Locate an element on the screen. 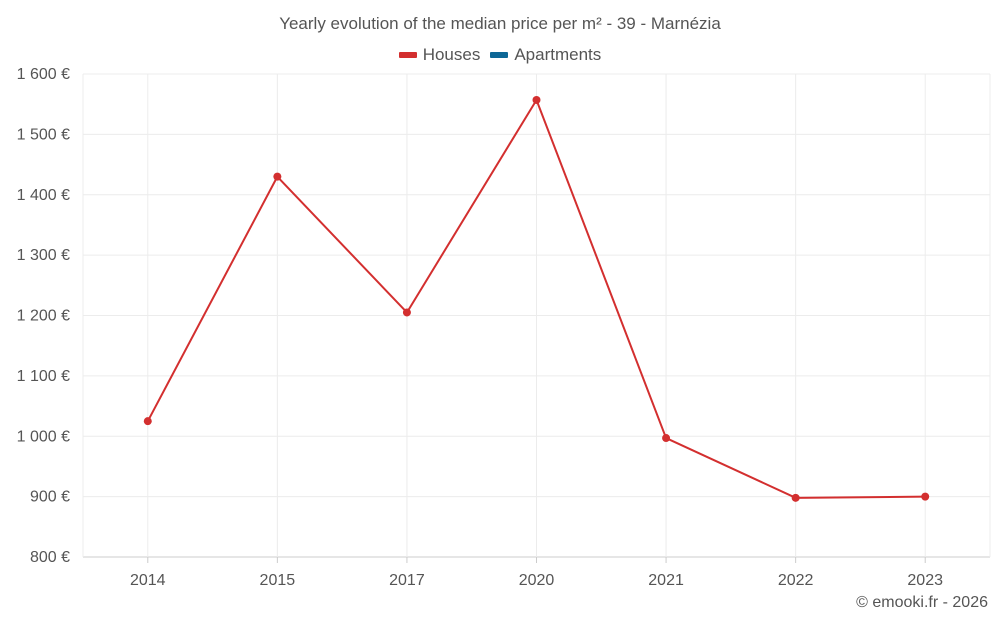 Image resolution: width=1000 pixels, height=625 pixels. y-tick-label: 1 200 € is located at coordinates (43, 316).